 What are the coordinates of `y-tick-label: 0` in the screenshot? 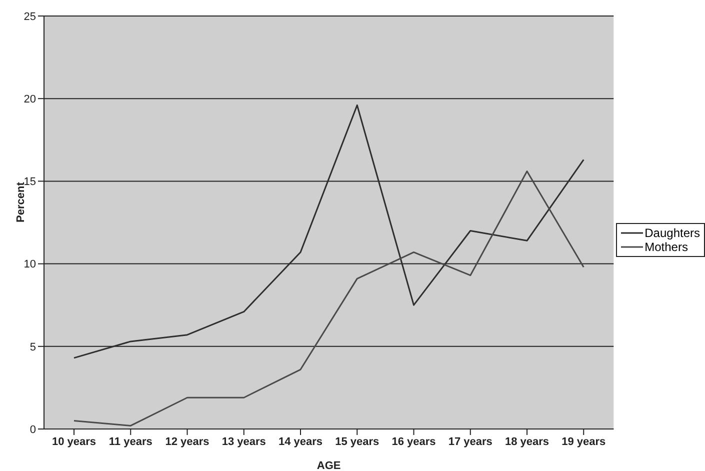 It's located at (33, 430).